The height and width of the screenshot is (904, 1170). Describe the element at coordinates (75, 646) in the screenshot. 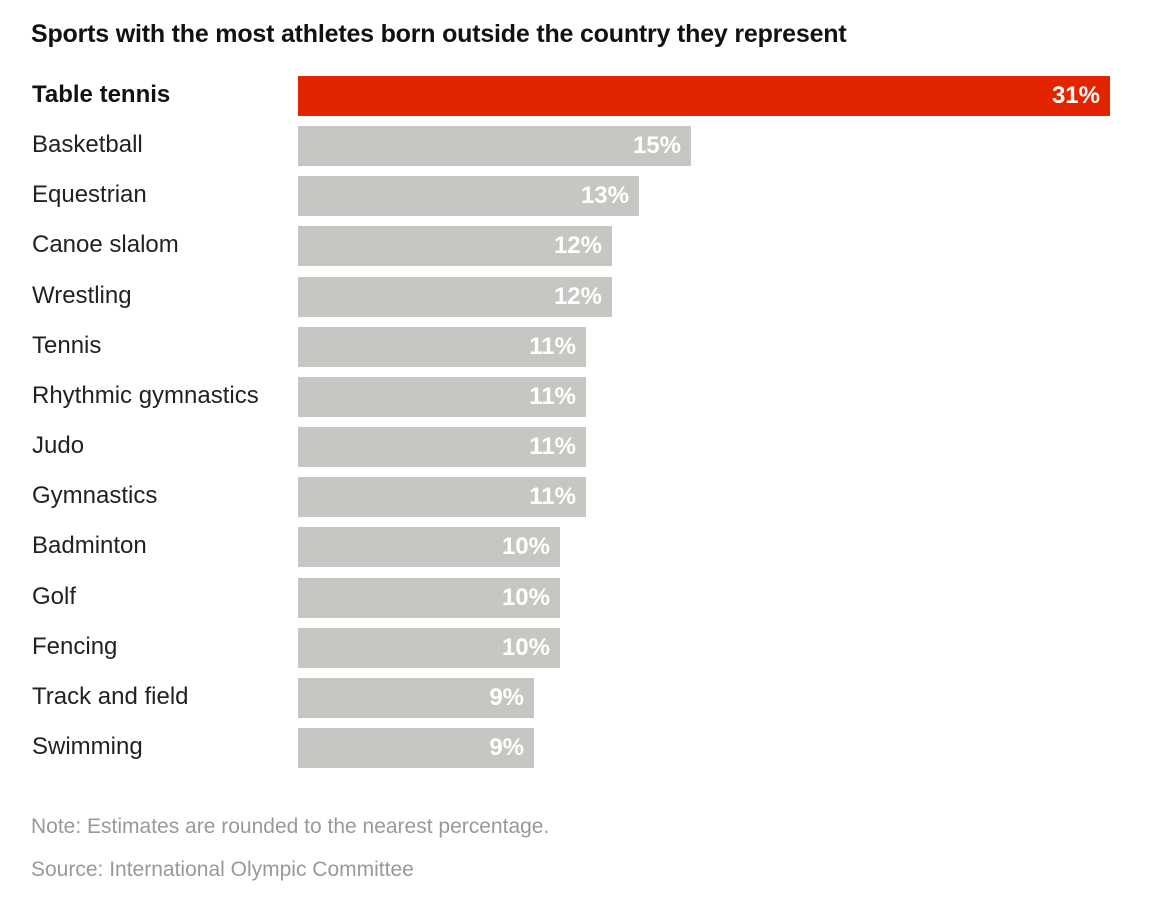

I see `category-label: Fencing` at that location.